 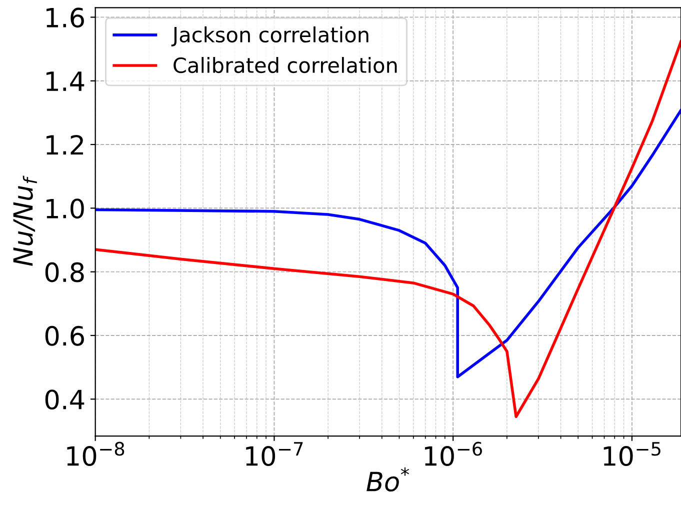 I want to click on y-tick-label: 1.6, so click(x=65, y=18).